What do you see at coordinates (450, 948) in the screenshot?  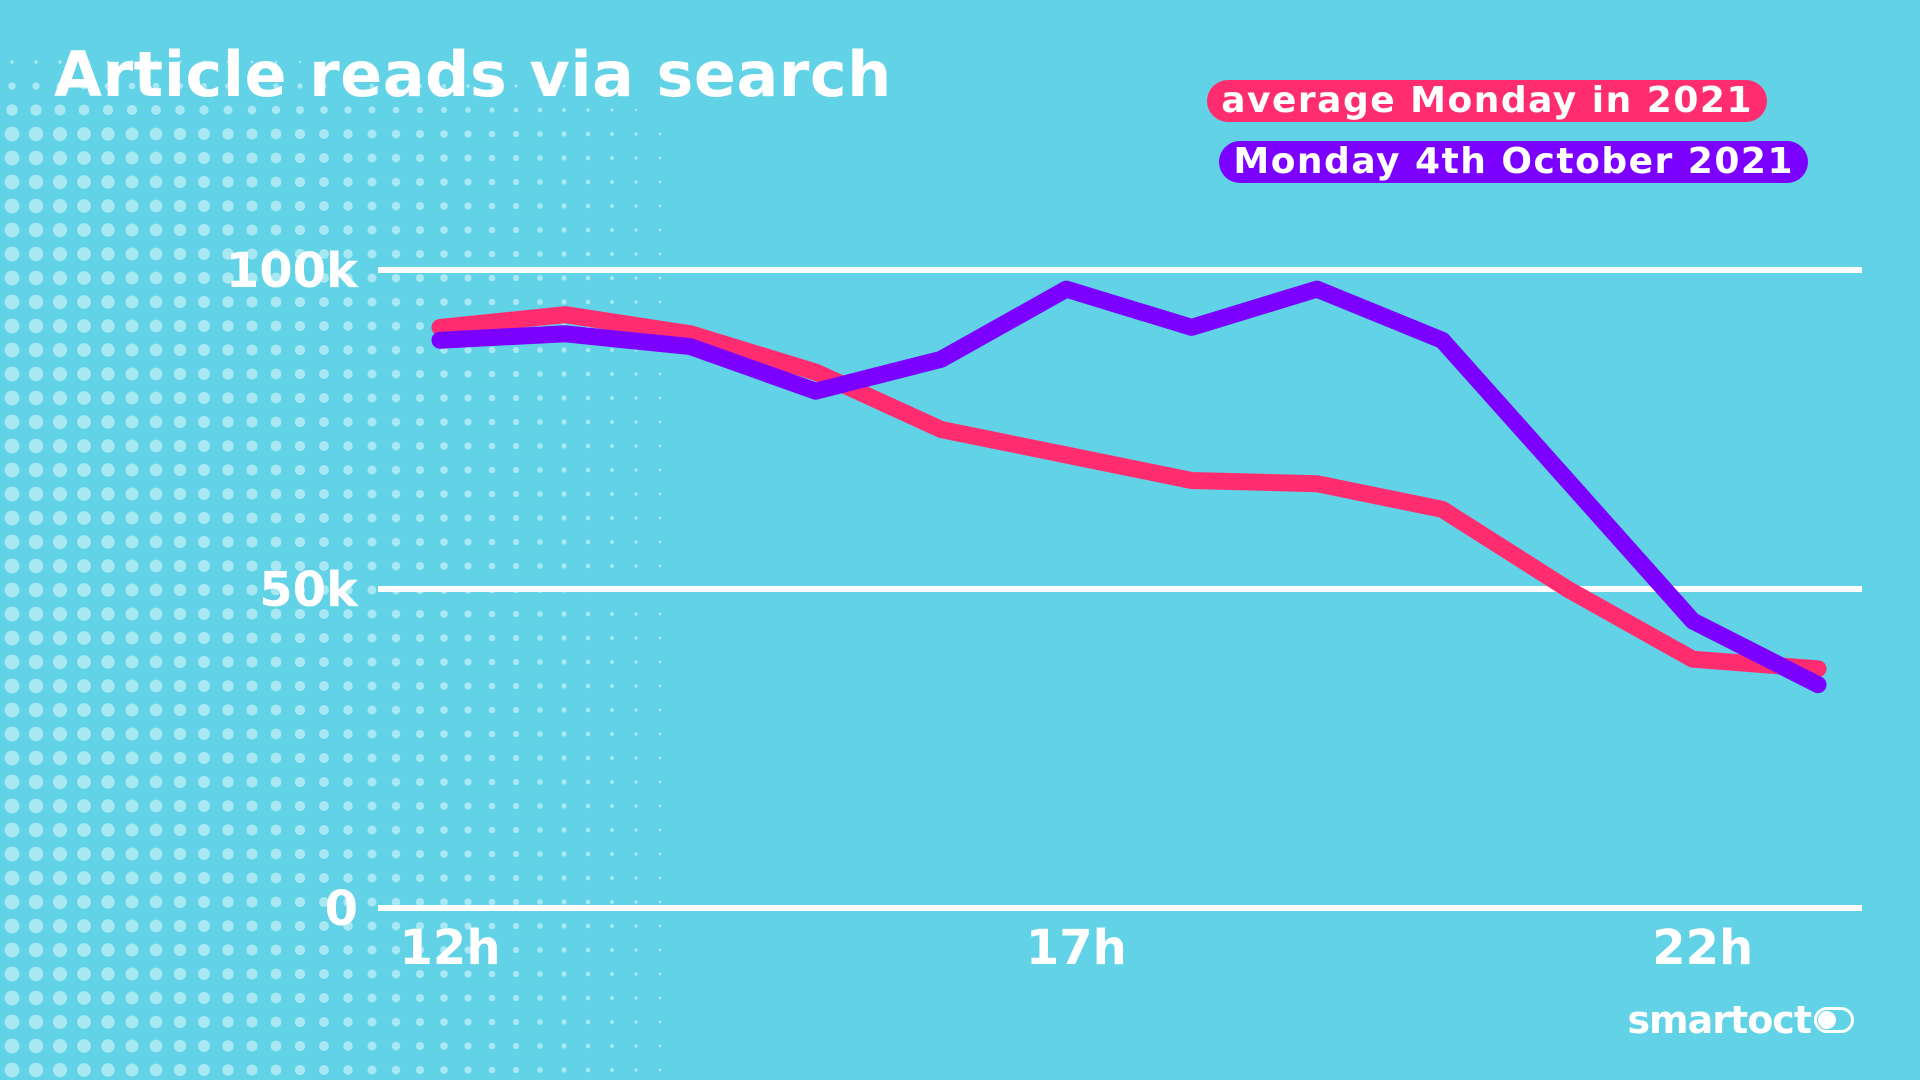 I see `x-tick-label: 12h` at bounding box center [450, 948].